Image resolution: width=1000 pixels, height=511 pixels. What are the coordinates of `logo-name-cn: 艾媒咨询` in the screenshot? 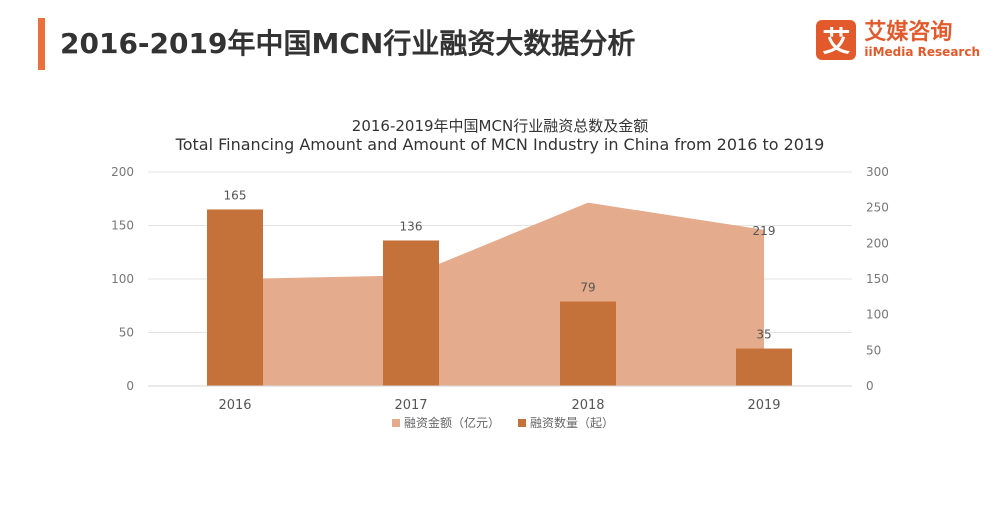 It's located at (908, 33).